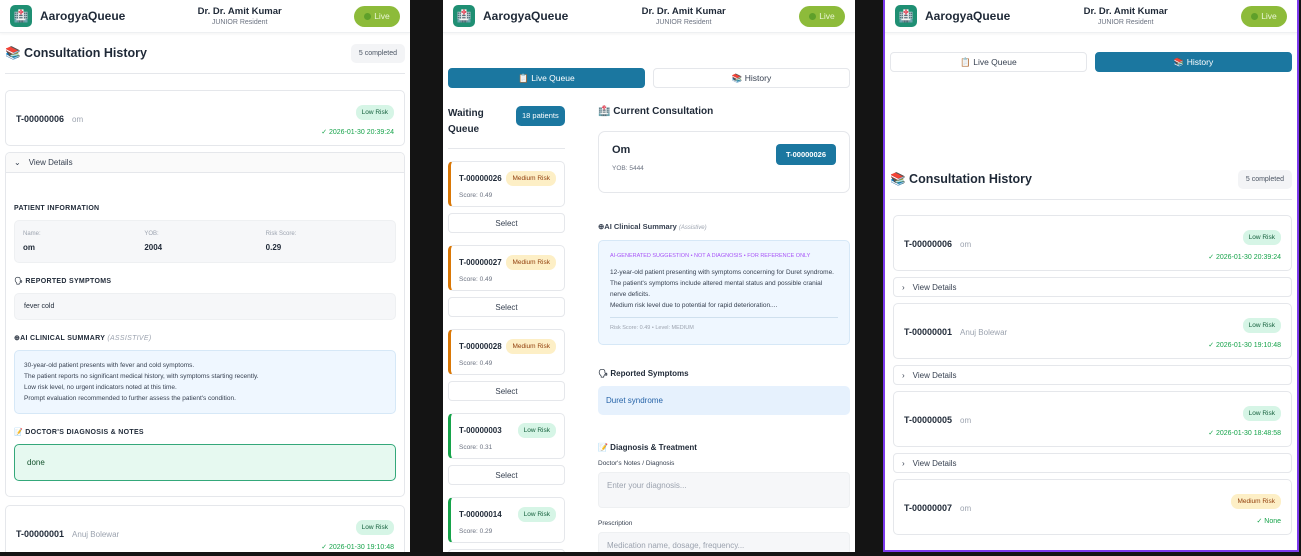  What do you see at coordinates (205, 59) in the screenshot?
I see `history-header: 📚 Consultation History 5 completed` at bounding box center [205, 59].